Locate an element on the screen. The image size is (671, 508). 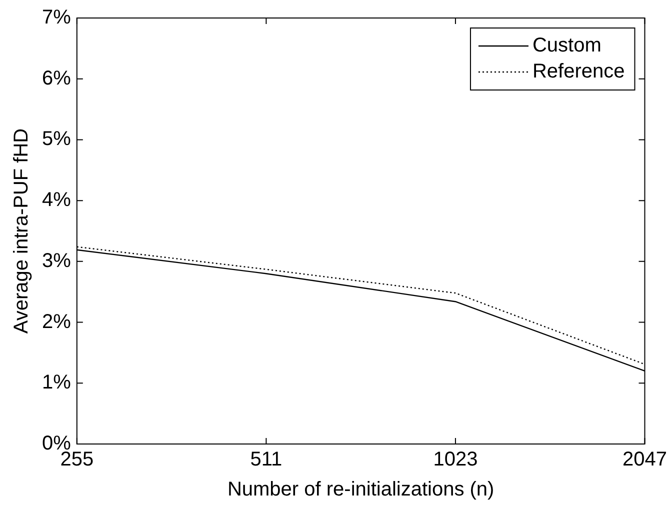
x-tick-label: 2047 is located at coordinates (645, 459).